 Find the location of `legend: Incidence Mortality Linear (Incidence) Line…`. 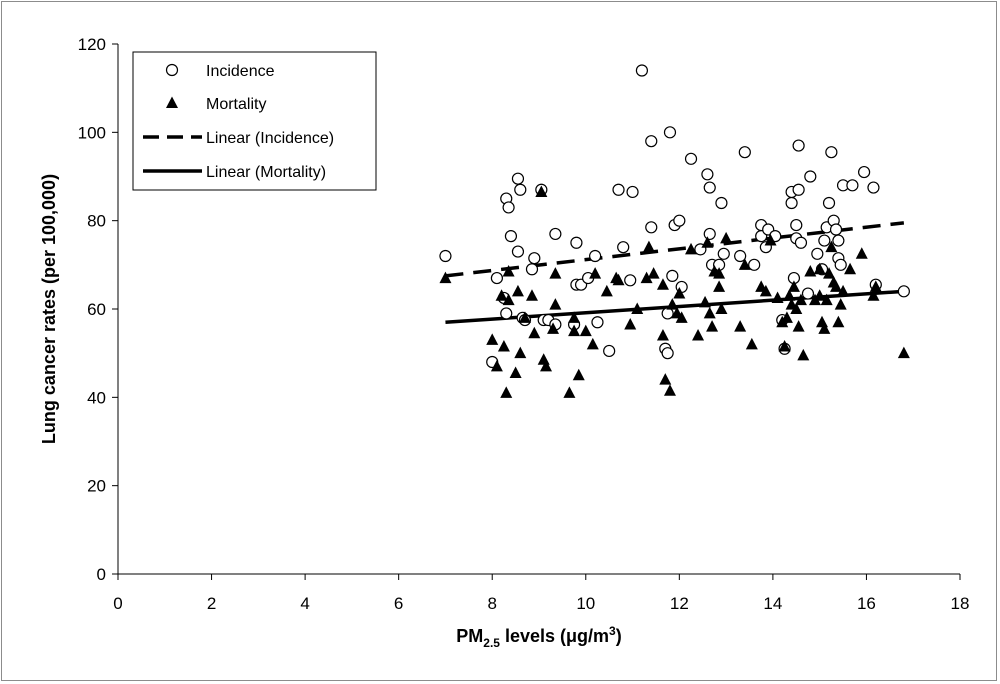

legend: Incidence Mortality Linear (Incidence) Line… is located at coordinates (254, 121).